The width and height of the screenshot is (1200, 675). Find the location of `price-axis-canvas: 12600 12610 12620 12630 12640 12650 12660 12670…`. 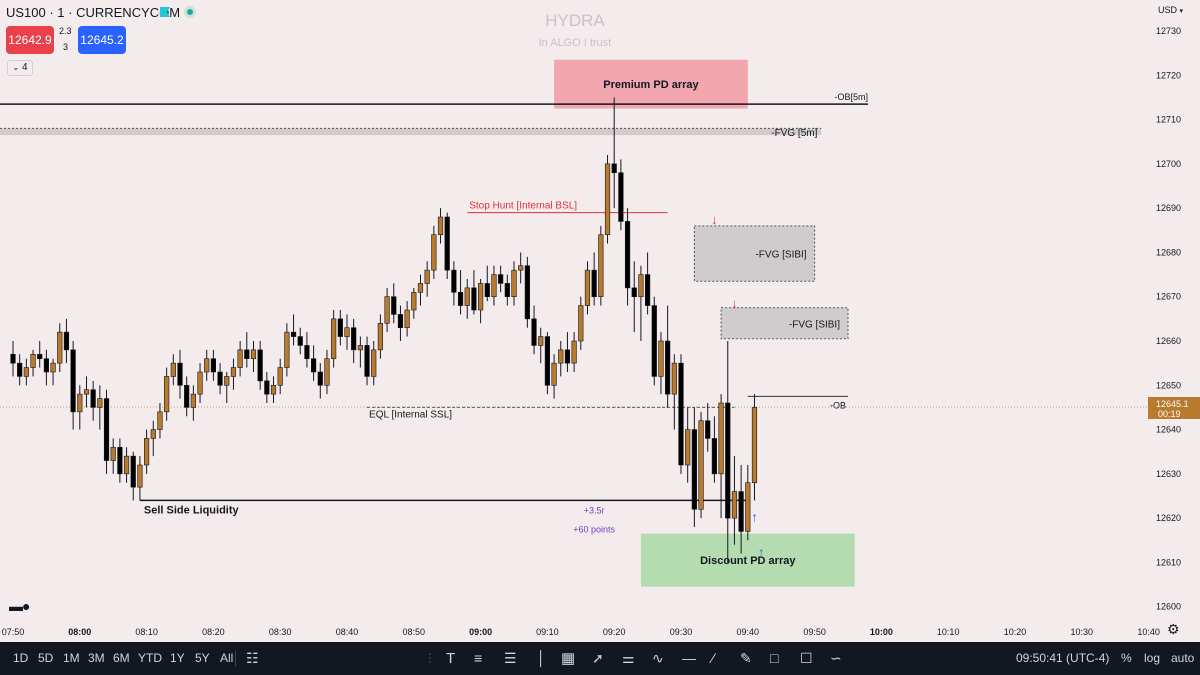

price-axis-canvas: 12600 12610 12620 12630 12640 12650 12660 12670… is located at coordinates (1174, 310).